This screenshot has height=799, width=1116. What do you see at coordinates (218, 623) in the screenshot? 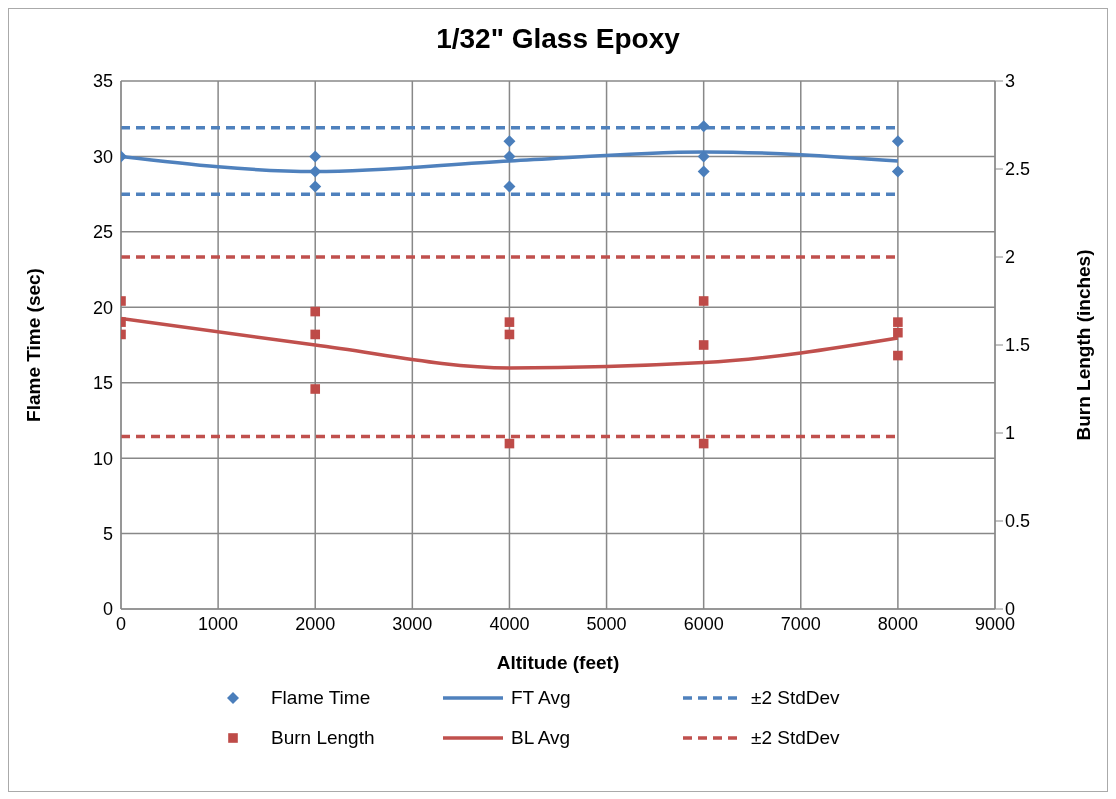
I see `x-tick-label: 1000` at bounding box center [218, 623].